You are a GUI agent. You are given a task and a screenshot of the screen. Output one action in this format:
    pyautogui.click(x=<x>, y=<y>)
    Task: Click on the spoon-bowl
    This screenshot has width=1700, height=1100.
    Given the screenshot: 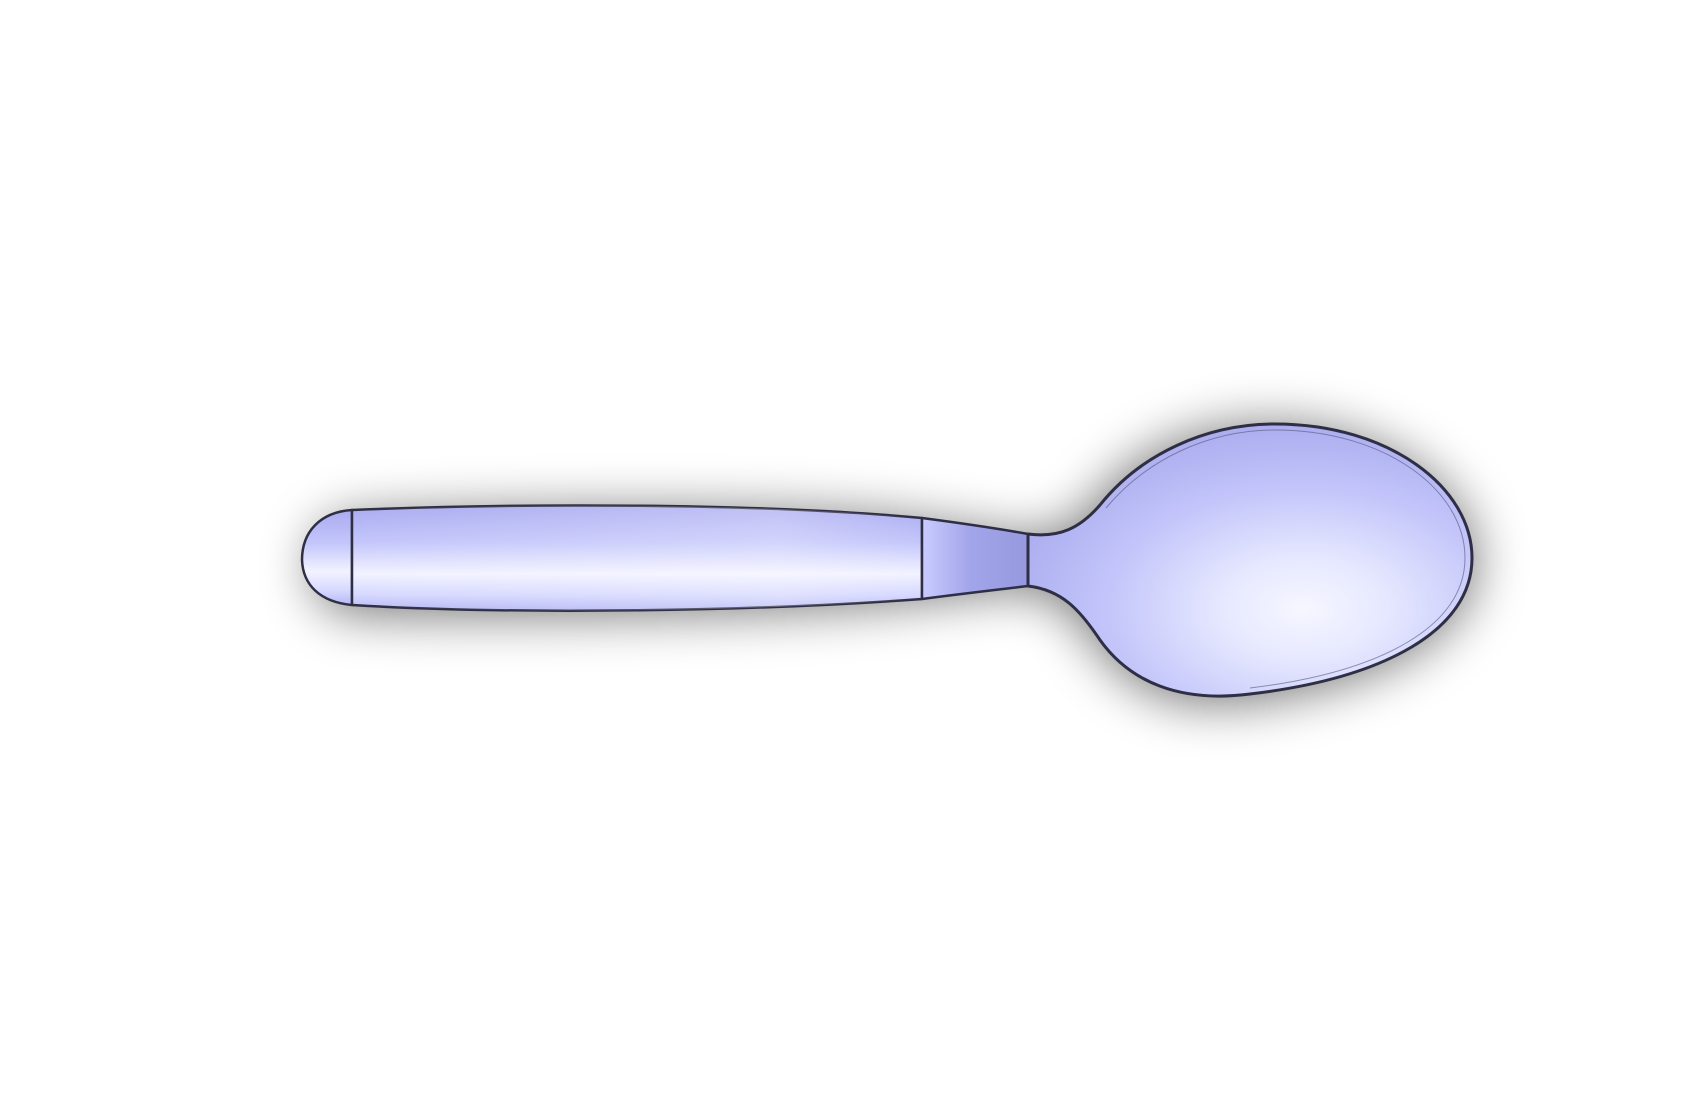 What is the action you would take?
    pyautogui.click(x=1250, y=560)
    